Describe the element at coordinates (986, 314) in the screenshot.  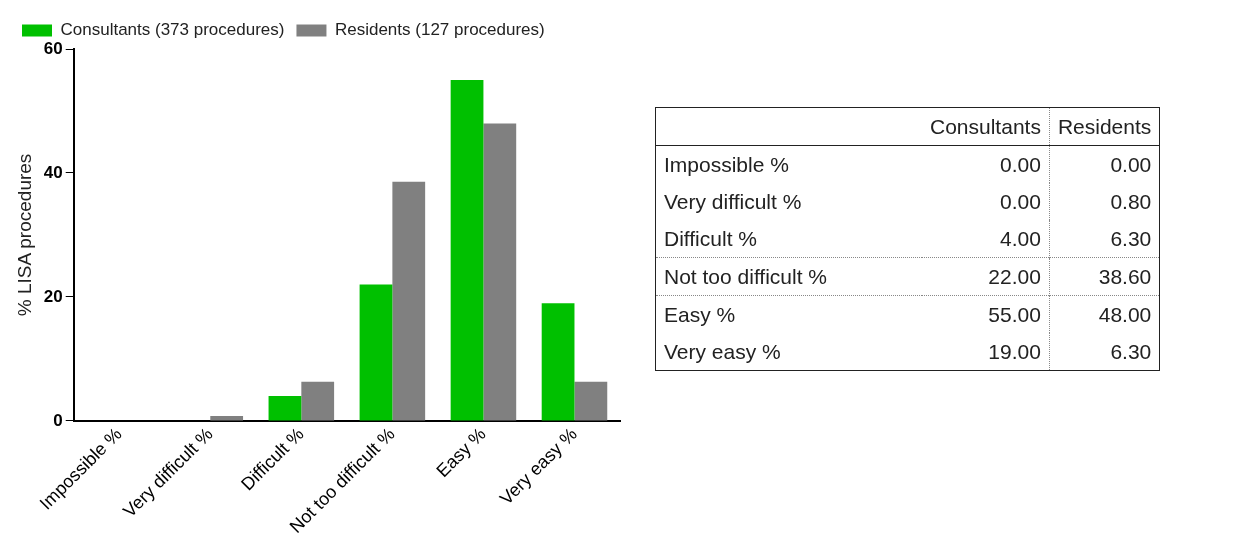
I see `data-label: 55.00` at that location.